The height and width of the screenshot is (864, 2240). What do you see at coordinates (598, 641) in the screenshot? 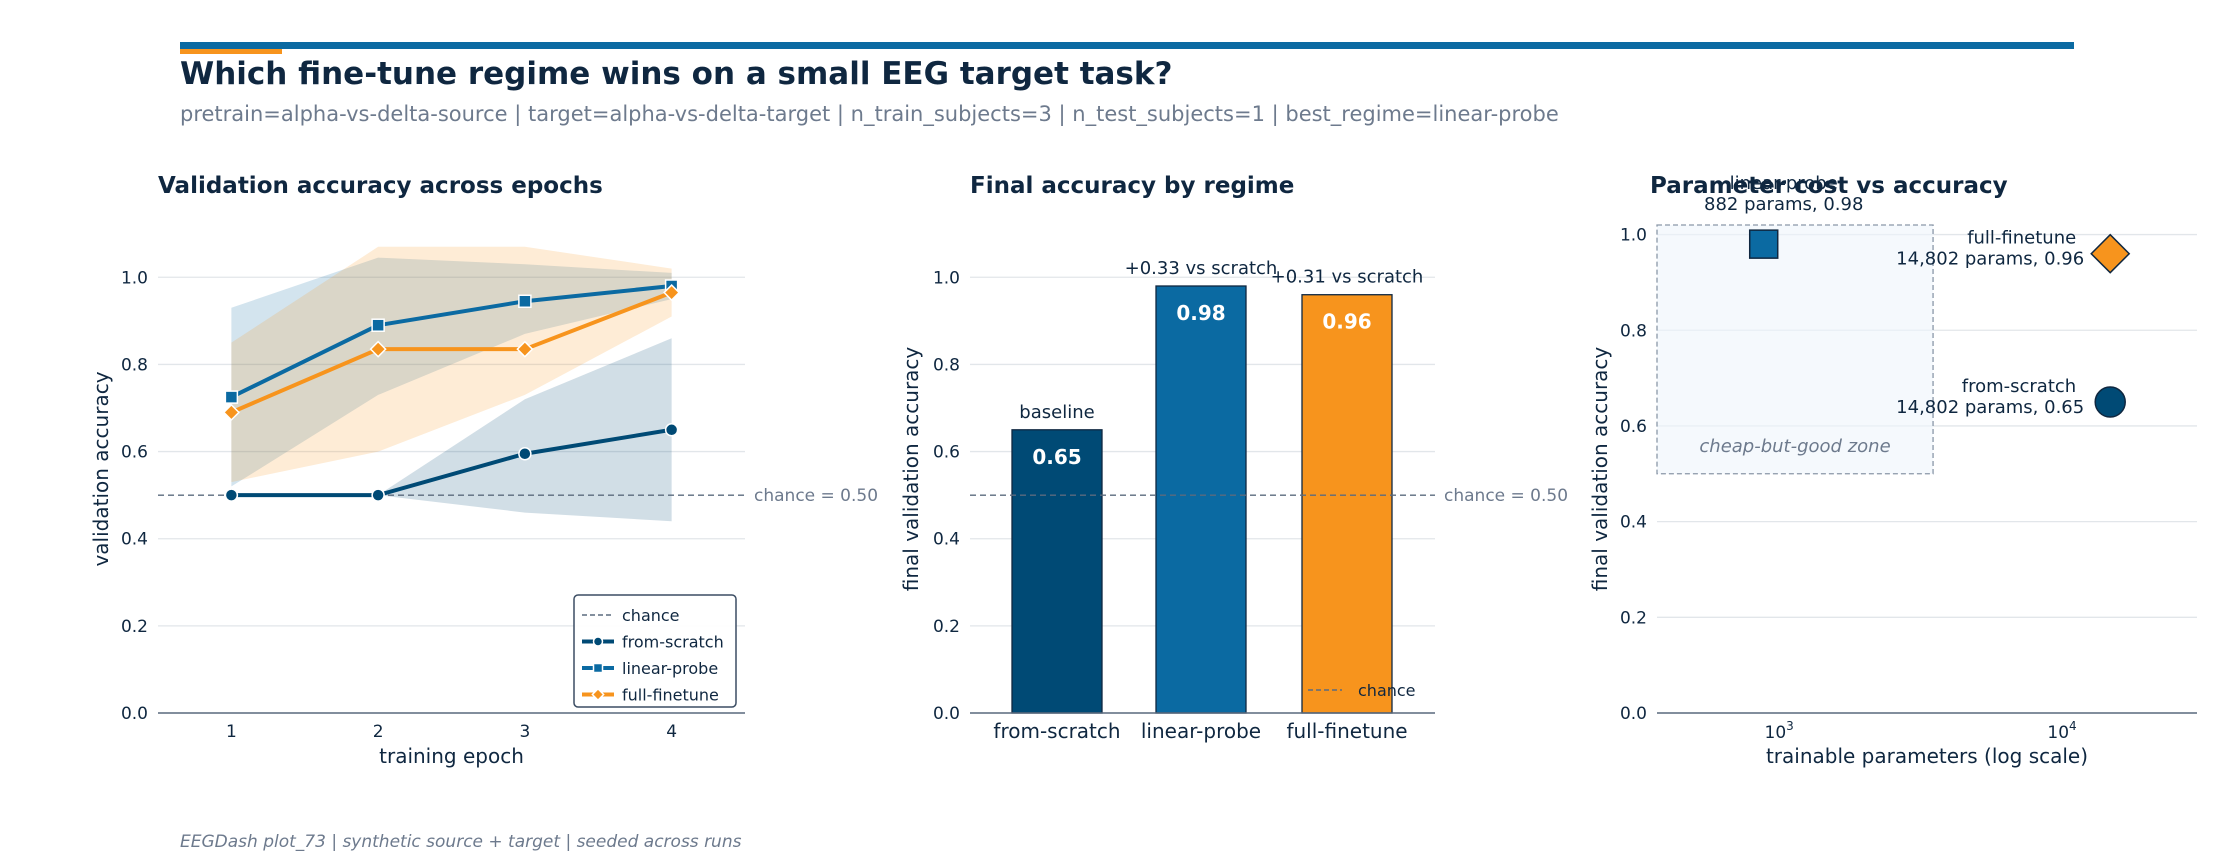
I see `legend-marker-from-scratch` at bounding box center [598, 641].